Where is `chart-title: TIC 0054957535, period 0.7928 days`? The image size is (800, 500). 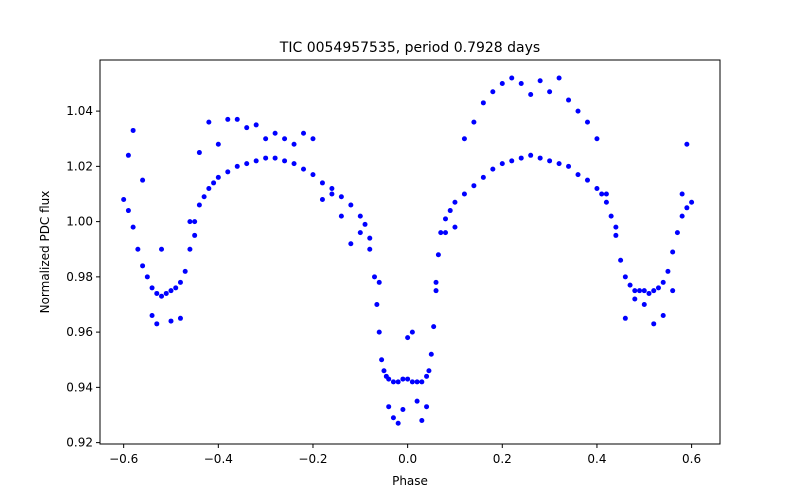 chart-title: TIC 0054957535, period 0.7928 days is located at coordinates (409, 48).